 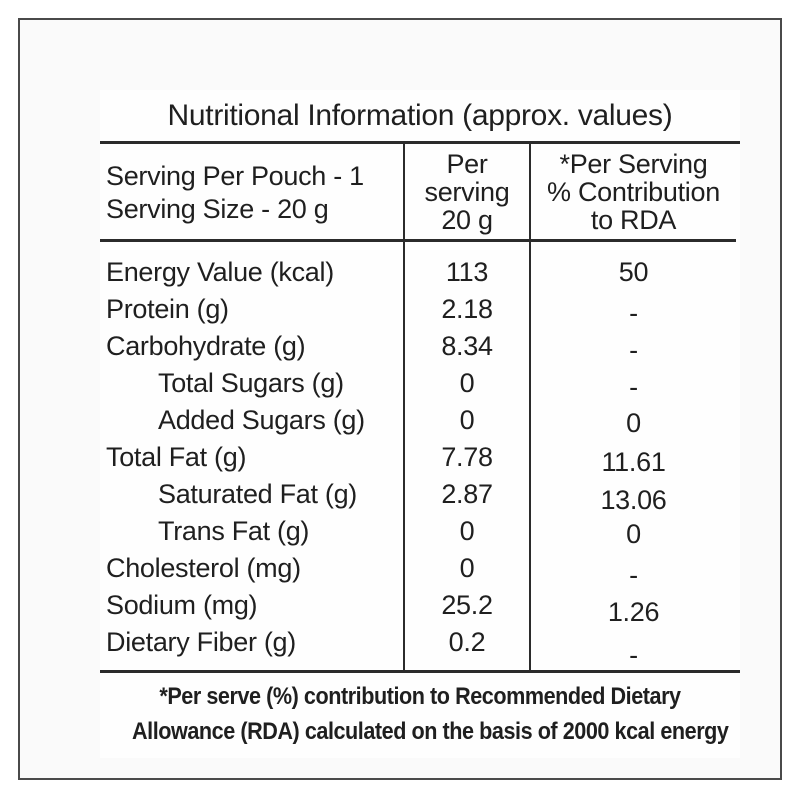 What do you see at coordinates (633, 500) in the screenshot?
I see `rda-value: 13.06` at bounding box center [633, 500].